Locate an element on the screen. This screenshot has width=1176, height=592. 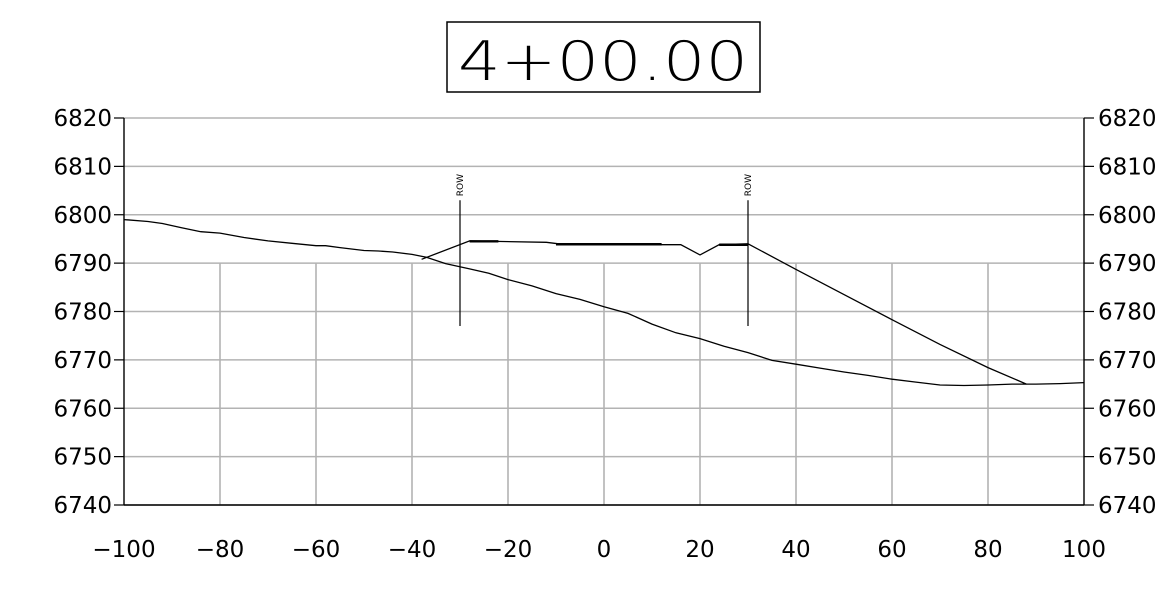
x-tick-label: −20 is located at coordinates (508, 550).